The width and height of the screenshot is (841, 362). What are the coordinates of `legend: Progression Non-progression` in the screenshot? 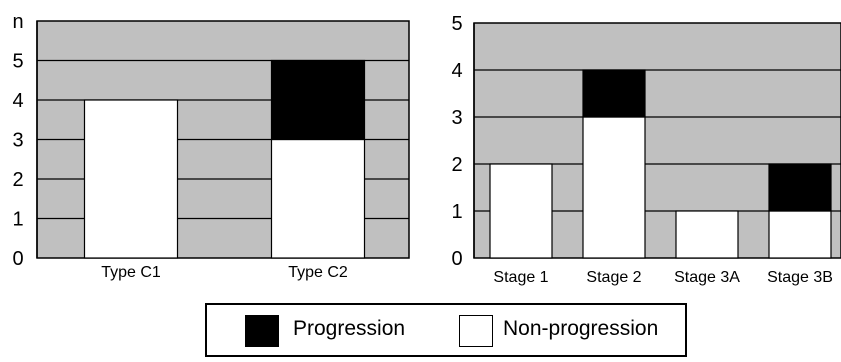 It's located at (446, 330).